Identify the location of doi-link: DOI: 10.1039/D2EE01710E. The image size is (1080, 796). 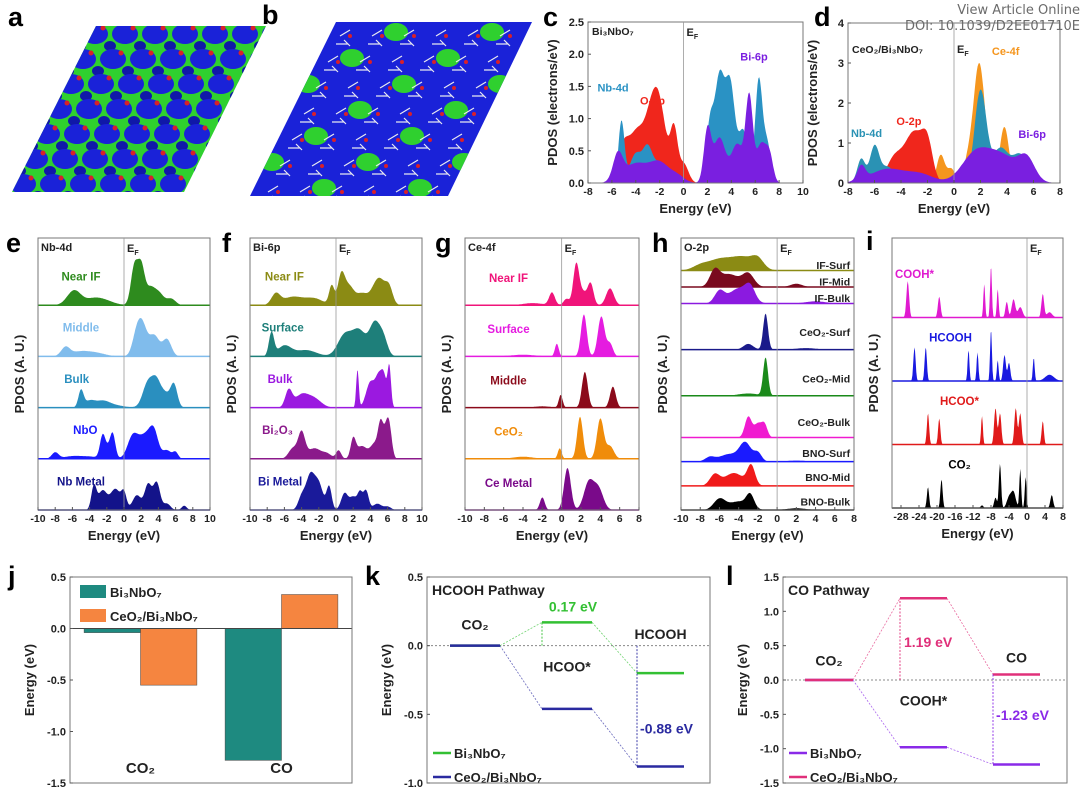
(992, 26).